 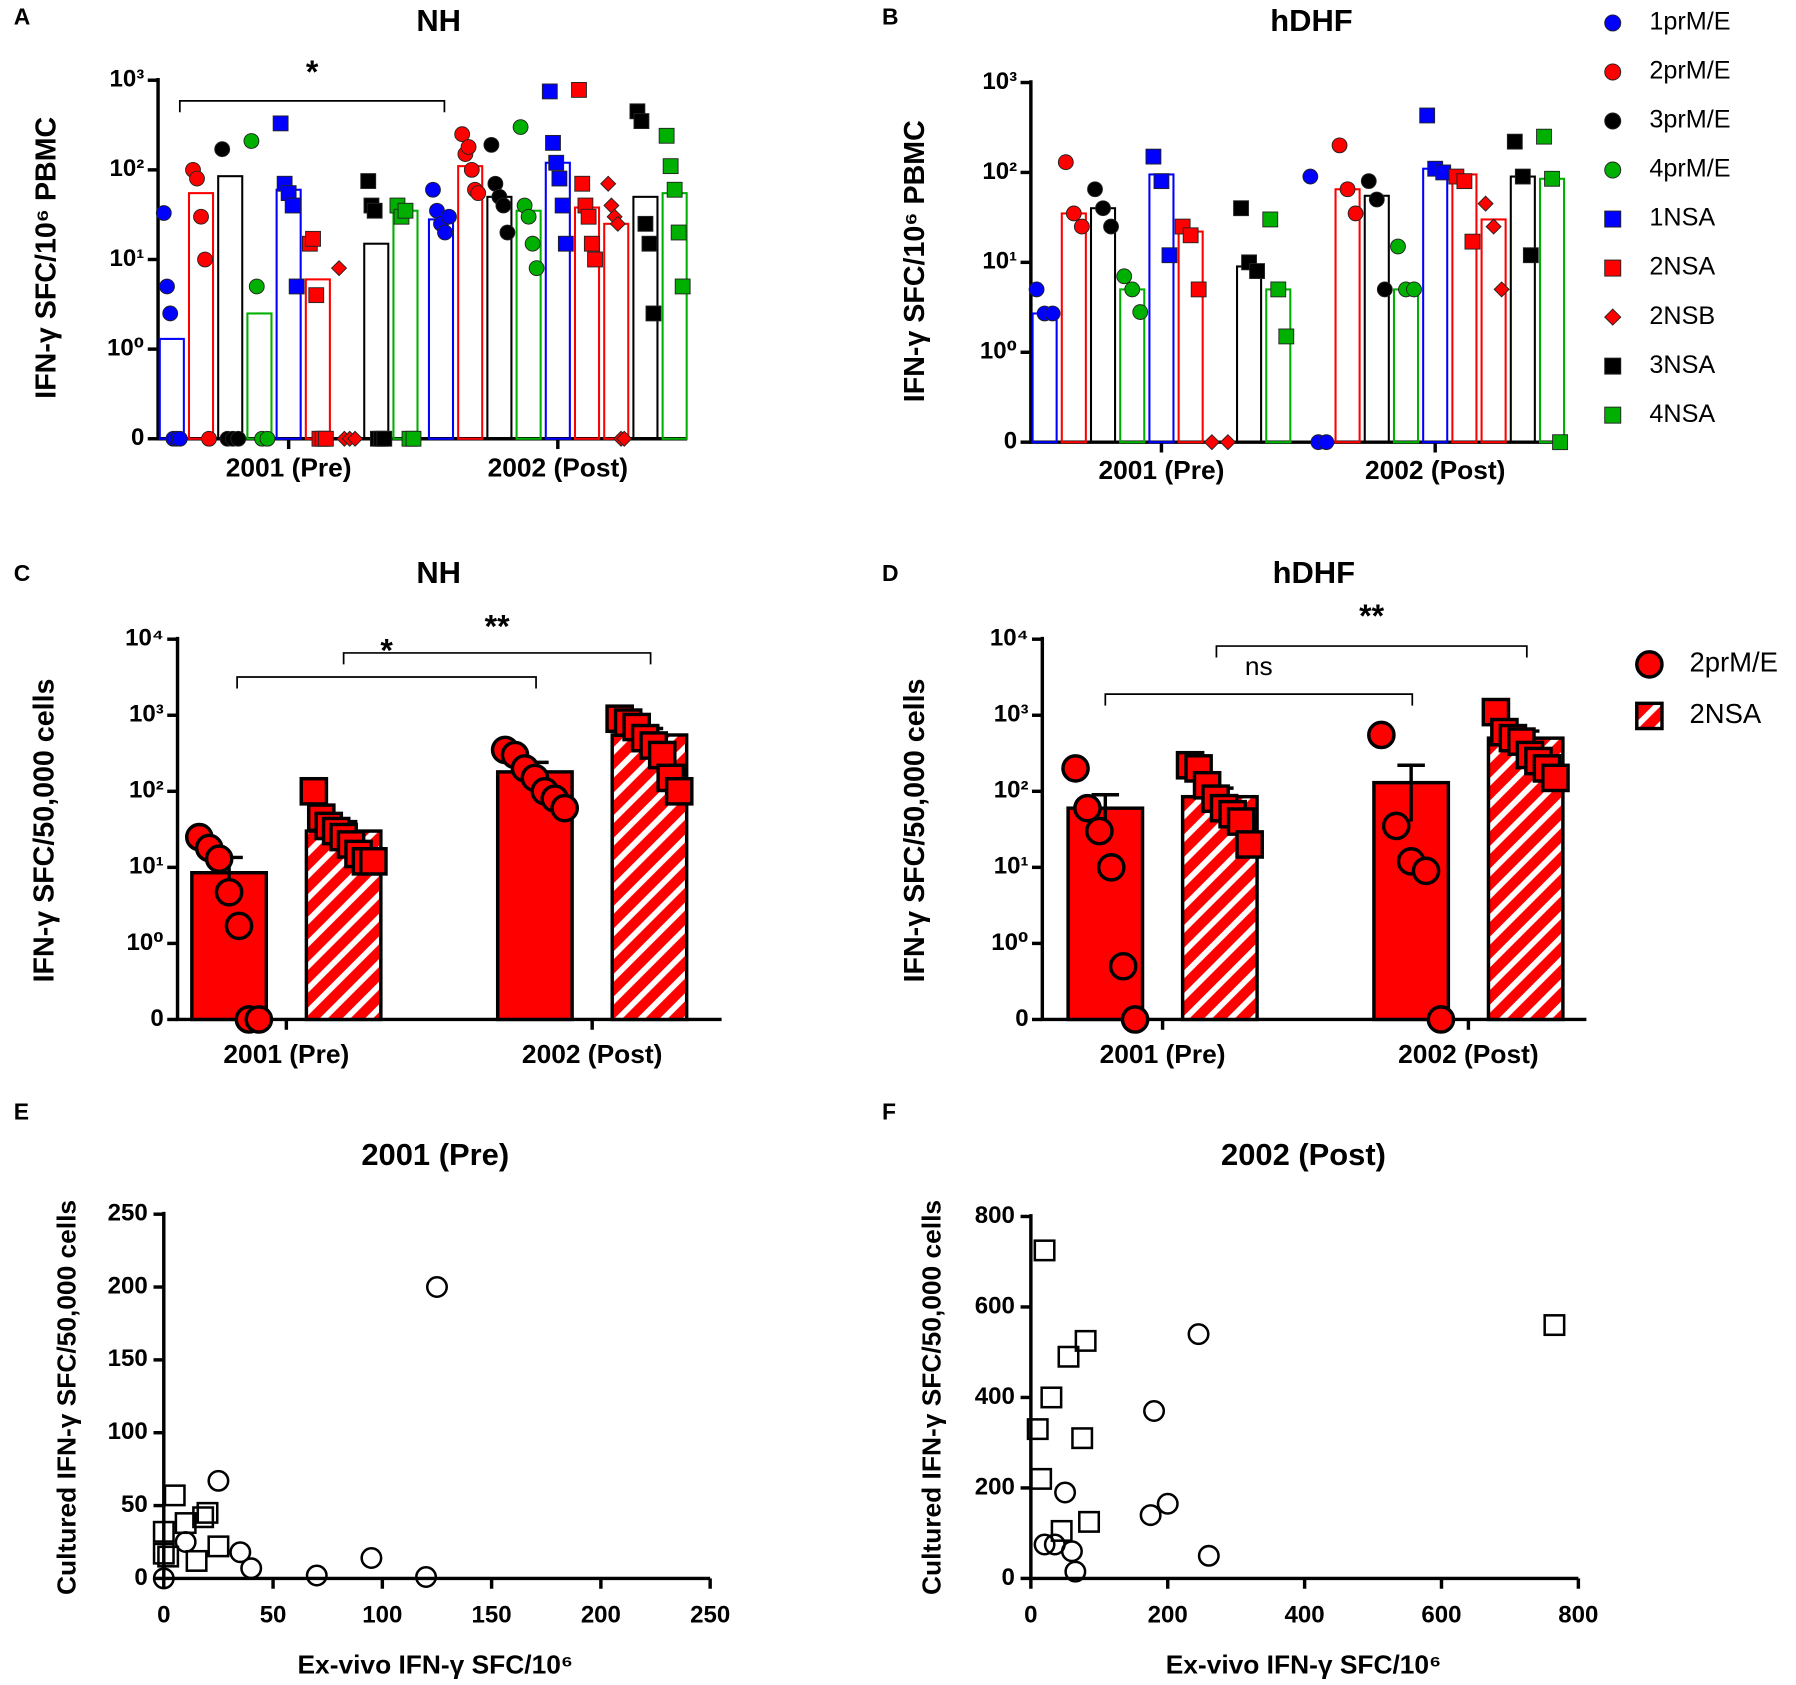 I want to click on y-tick-label: 10³, so click(x=999, y=81).